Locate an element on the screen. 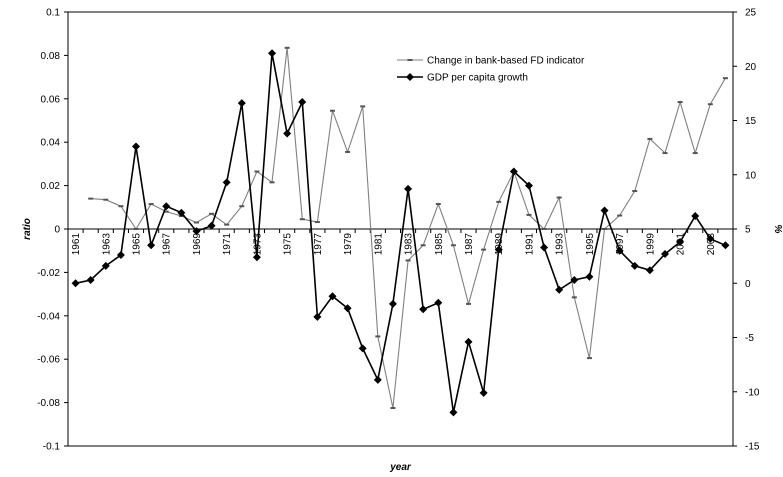  x-tick-label: 1991 is located at coordinates (529, 244).